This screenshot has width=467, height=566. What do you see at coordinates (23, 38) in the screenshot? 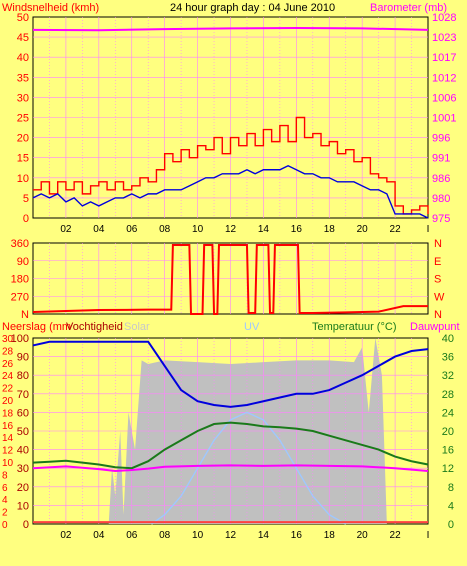
I see `y-left-tick-label: 45` at bounding box center [23, 38].